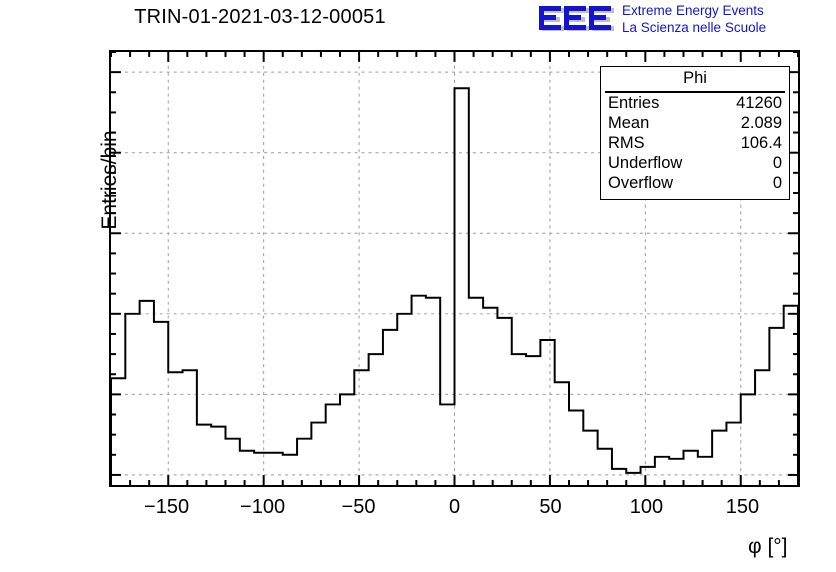  I want to click on x-tick-label: −50, so click(358, 507).